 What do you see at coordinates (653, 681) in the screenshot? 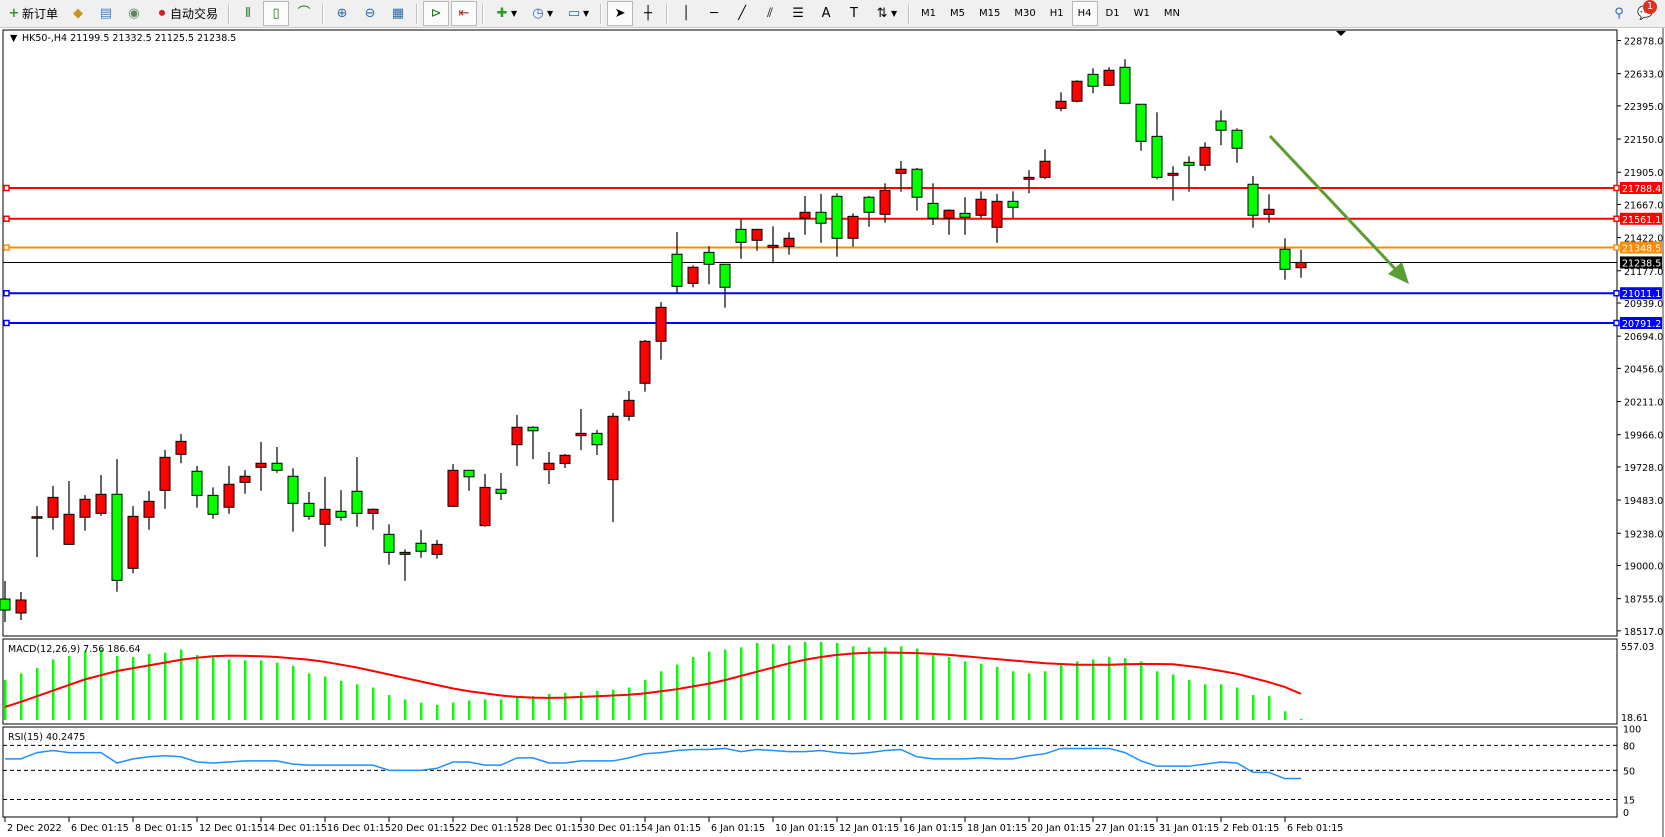
I see `macd-pane` at bounding box center [653, 681].